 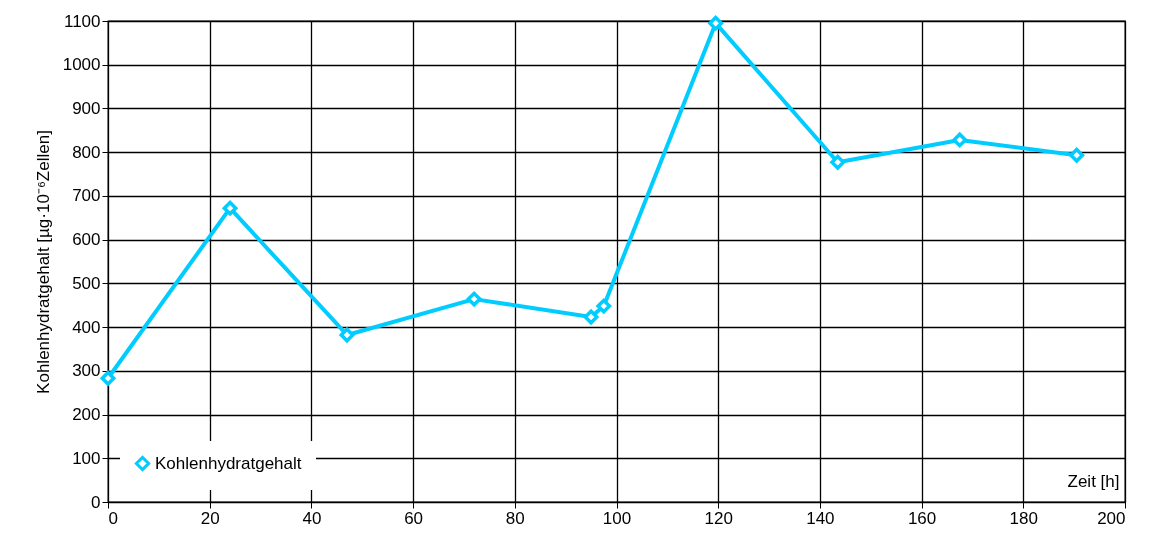 What do you see at coordinates (820, 518) in the screenshot?
I see `x-tick-label: 140` at bounding box center [820, 518].